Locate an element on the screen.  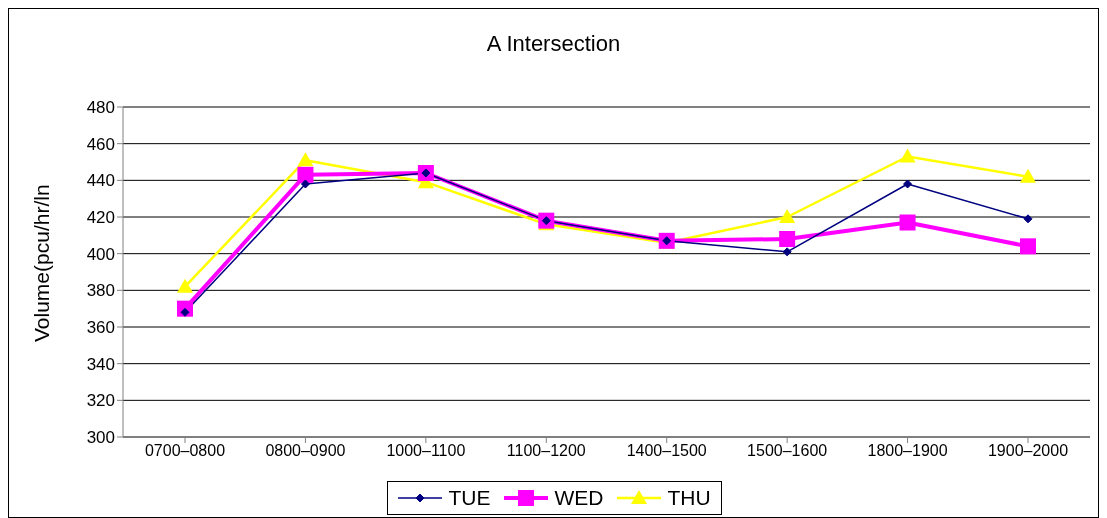
x-tick-label: 1900–2000 is located at coordinates (1028, 451).